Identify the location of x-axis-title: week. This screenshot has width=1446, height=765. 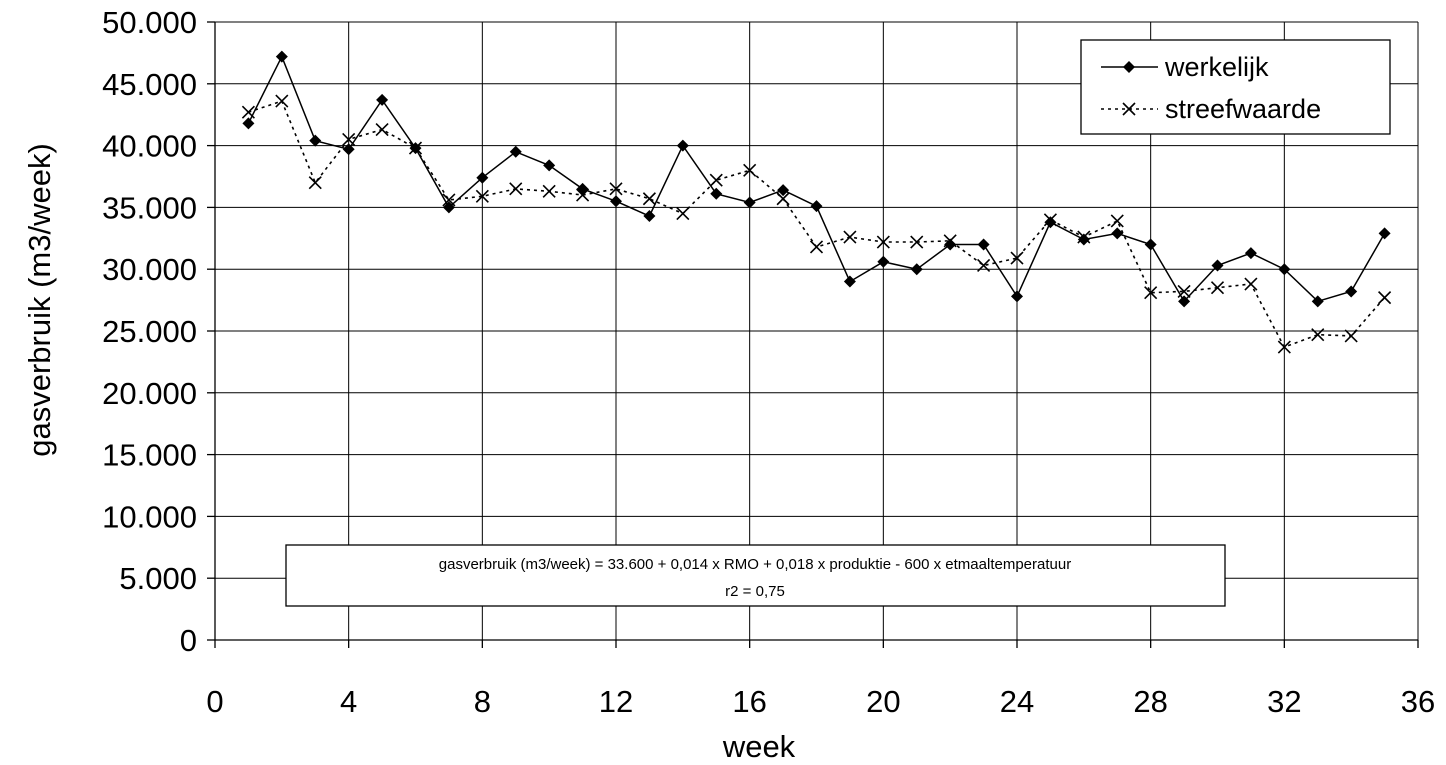
(759, 746).